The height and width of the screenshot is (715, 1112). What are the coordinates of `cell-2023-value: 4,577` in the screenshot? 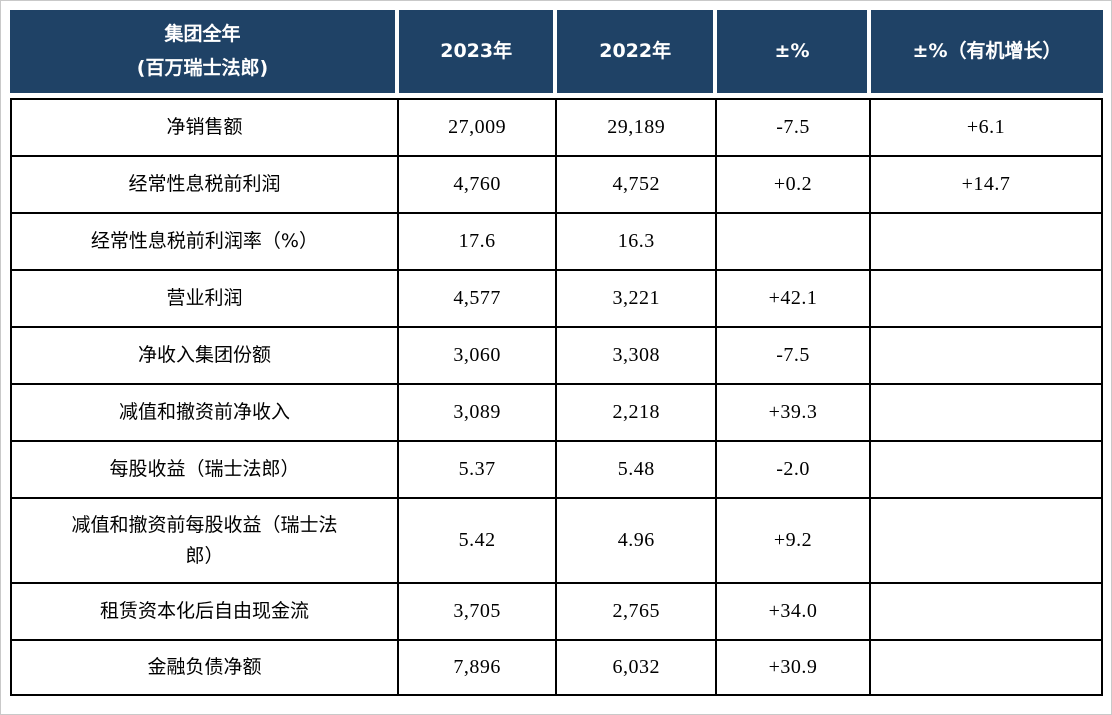 It's located at (476, 297).